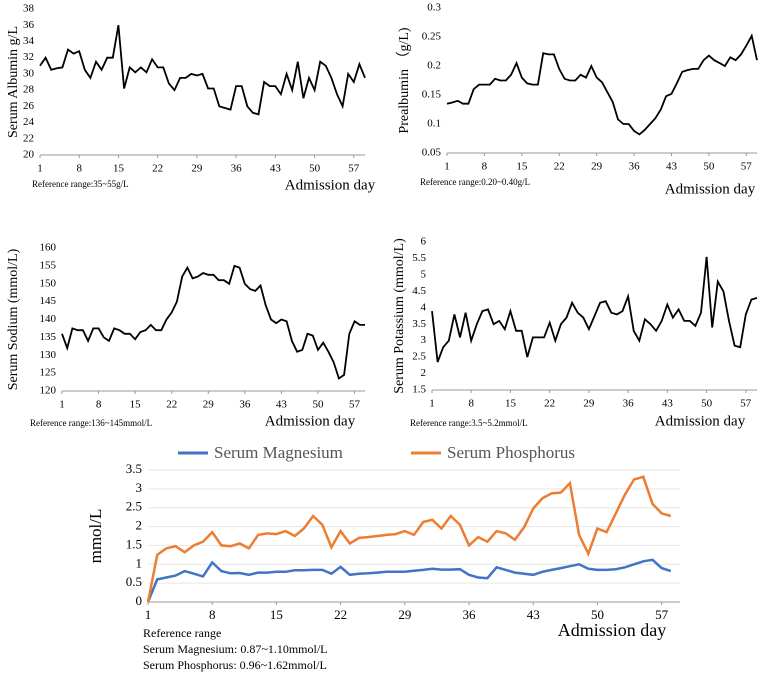 Image resolution: width=767 pixels, height=675 pixels. I want to click on y-tick-label: 38, so click(29, 9).